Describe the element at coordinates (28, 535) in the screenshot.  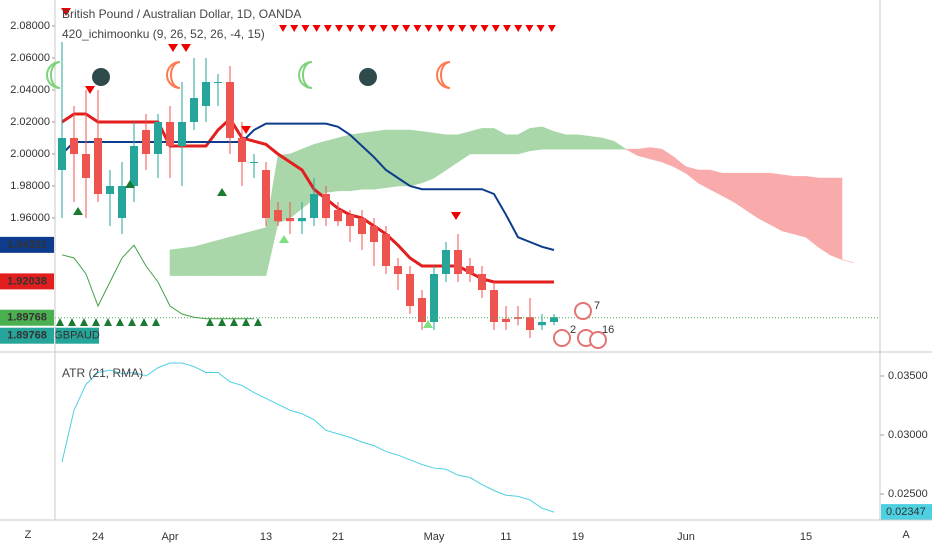
I see `corner-label: Z` at that location.